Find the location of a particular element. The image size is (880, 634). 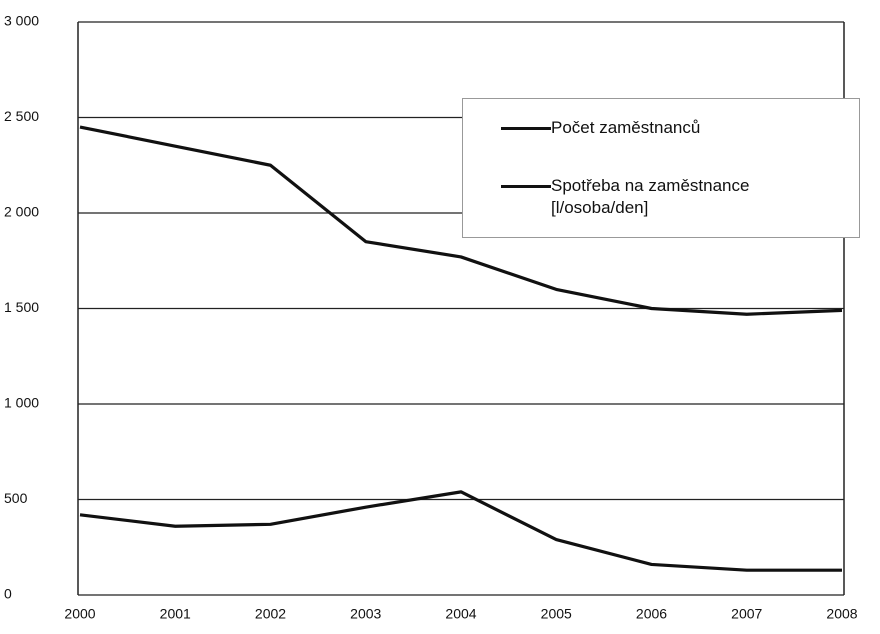

x-tick-label: 2001 is located at coordinates (175, 614).